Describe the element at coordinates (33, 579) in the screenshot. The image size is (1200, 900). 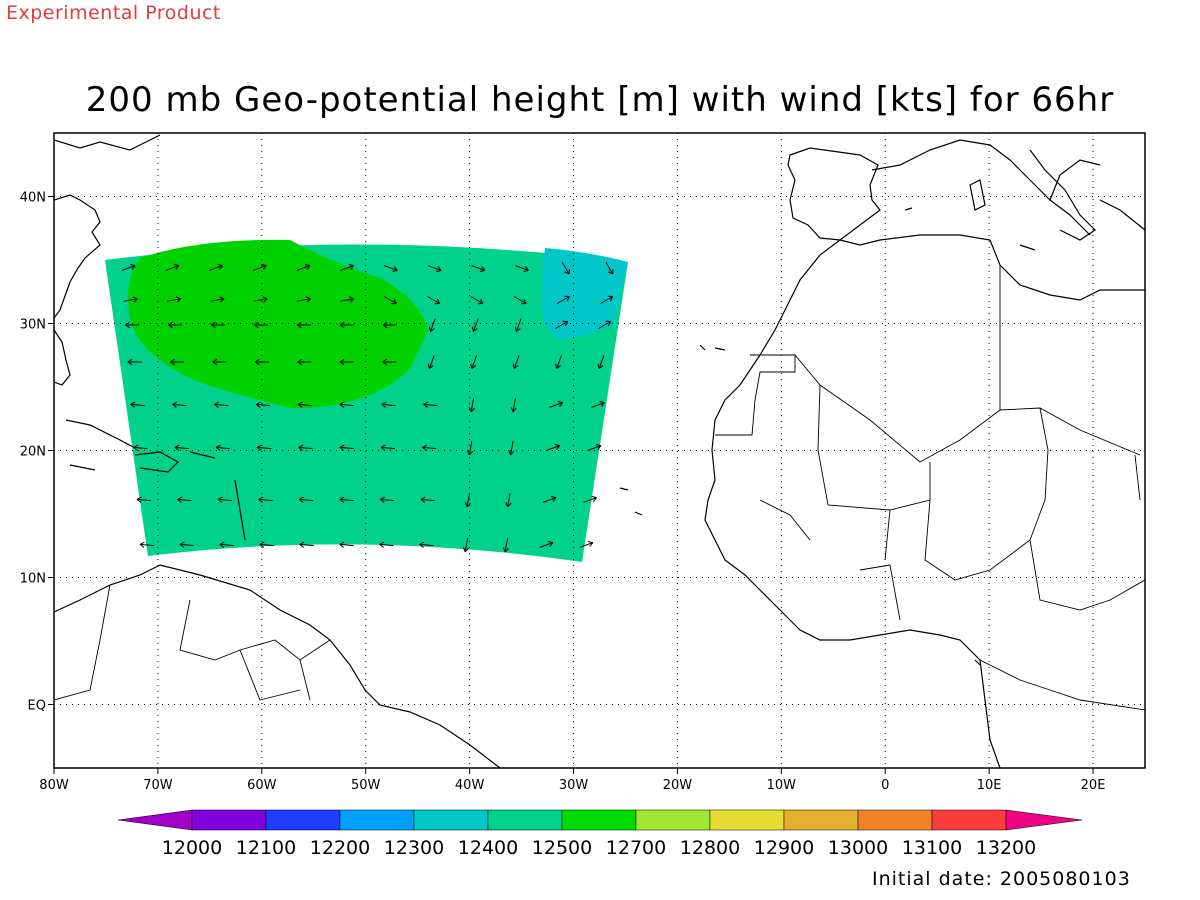
I see `lat-tick-label: 10N` at that location.